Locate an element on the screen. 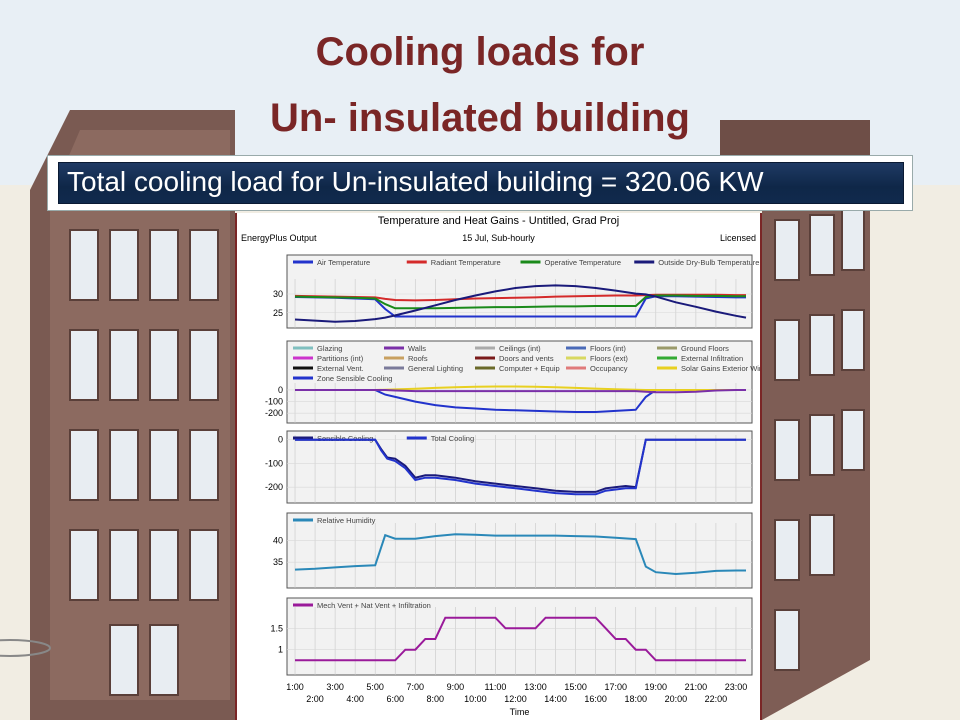 The height and width of the screenshot is (720, 960). x-tick-label: 6:00 is located at coordinates (395, 699).